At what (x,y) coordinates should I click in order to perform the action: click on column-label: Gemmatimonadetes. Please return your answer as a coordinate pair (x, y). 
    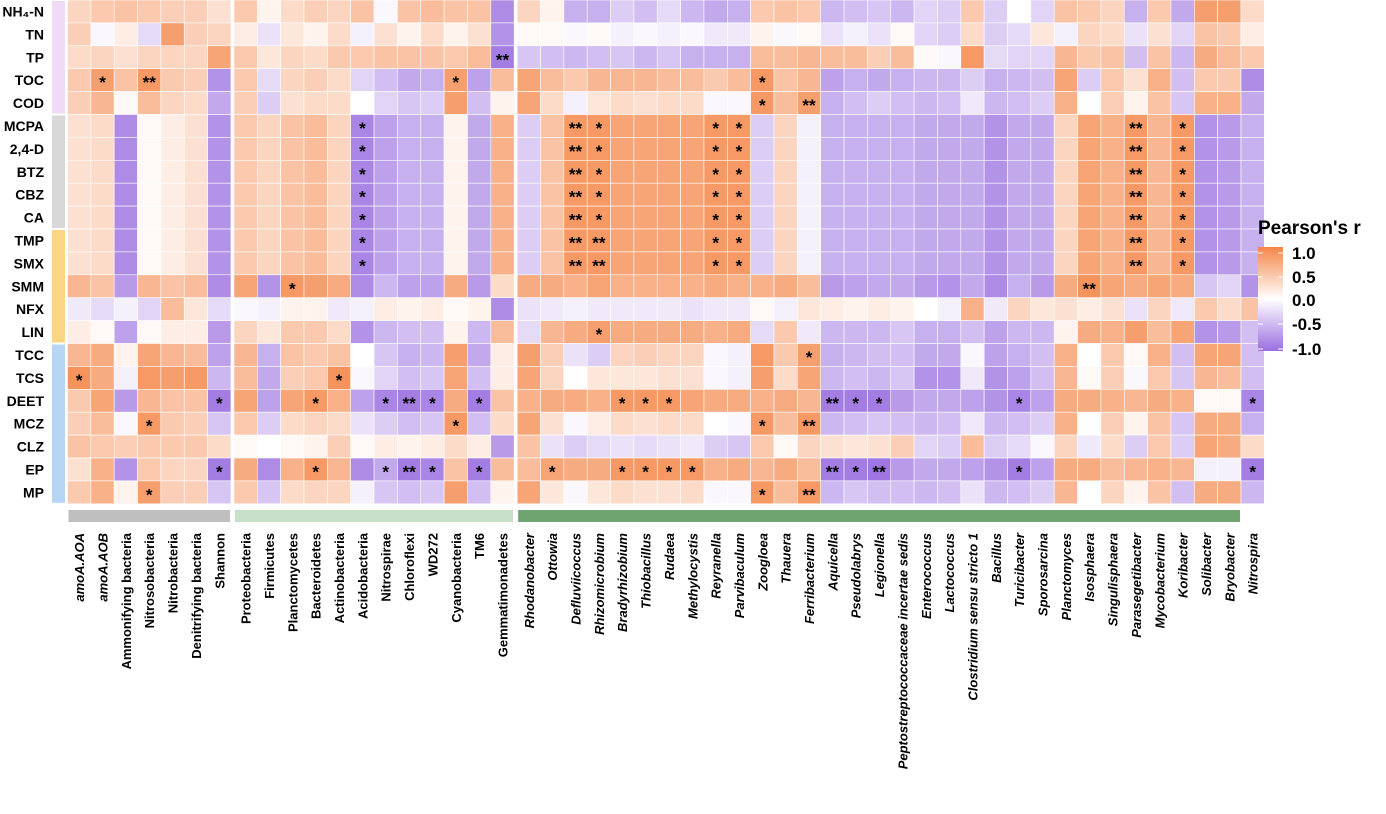
    Looking at the image, I should click on (502, 595).